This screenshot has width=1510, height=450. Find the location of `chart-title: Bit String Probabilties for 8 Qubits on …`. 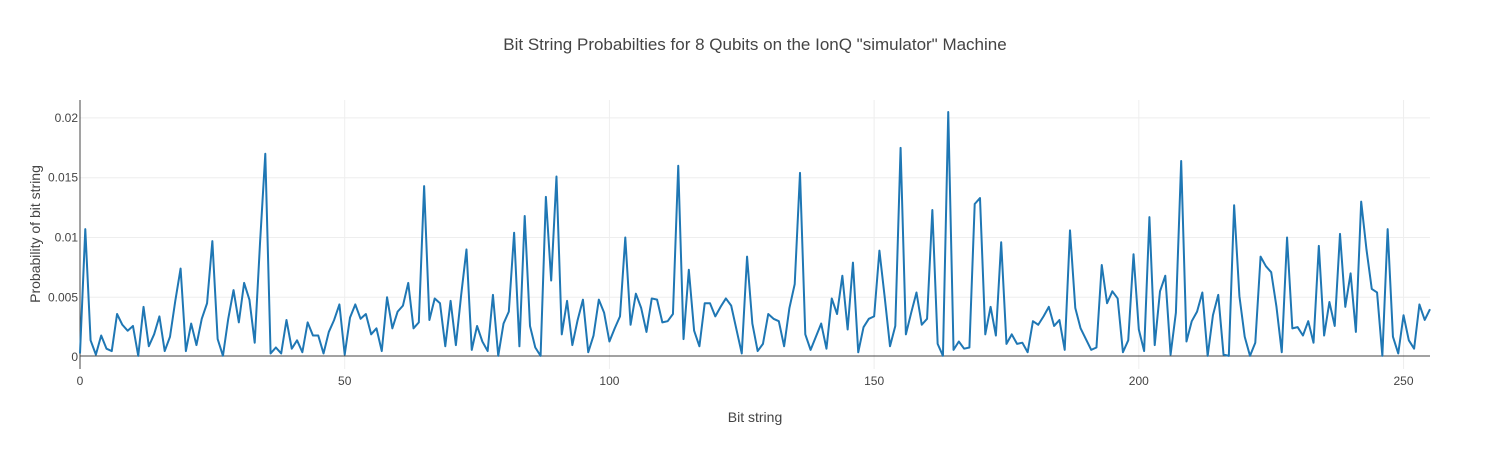

chart-title: Bit String Probabilties for 8 Qubits on … is located at coordinates (754, 44).